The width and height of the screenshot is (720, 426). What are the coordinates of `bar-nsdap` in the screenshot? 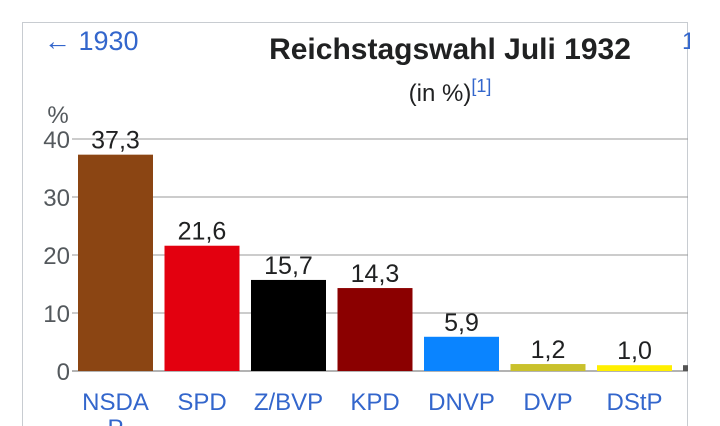 It's located at (115, 262).